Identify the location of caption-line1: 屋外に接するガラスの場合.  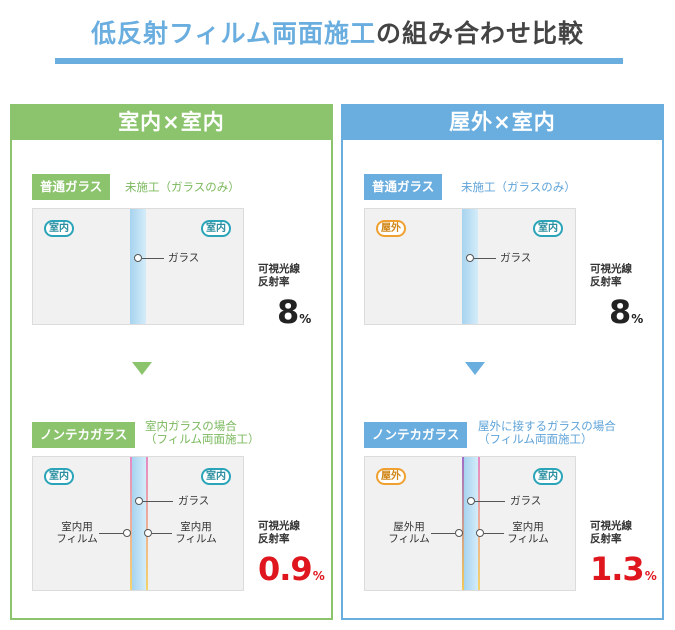
(547, 426).